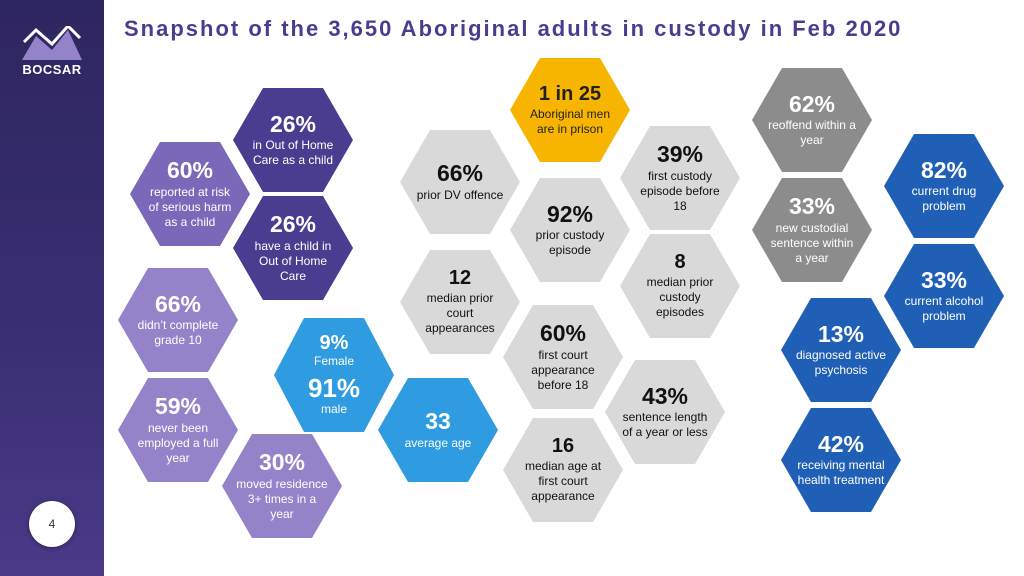 The image size is (1024, 576). I want to click on hex-alcohol-problem: 33% current alcohol problem, so click(944, 296).